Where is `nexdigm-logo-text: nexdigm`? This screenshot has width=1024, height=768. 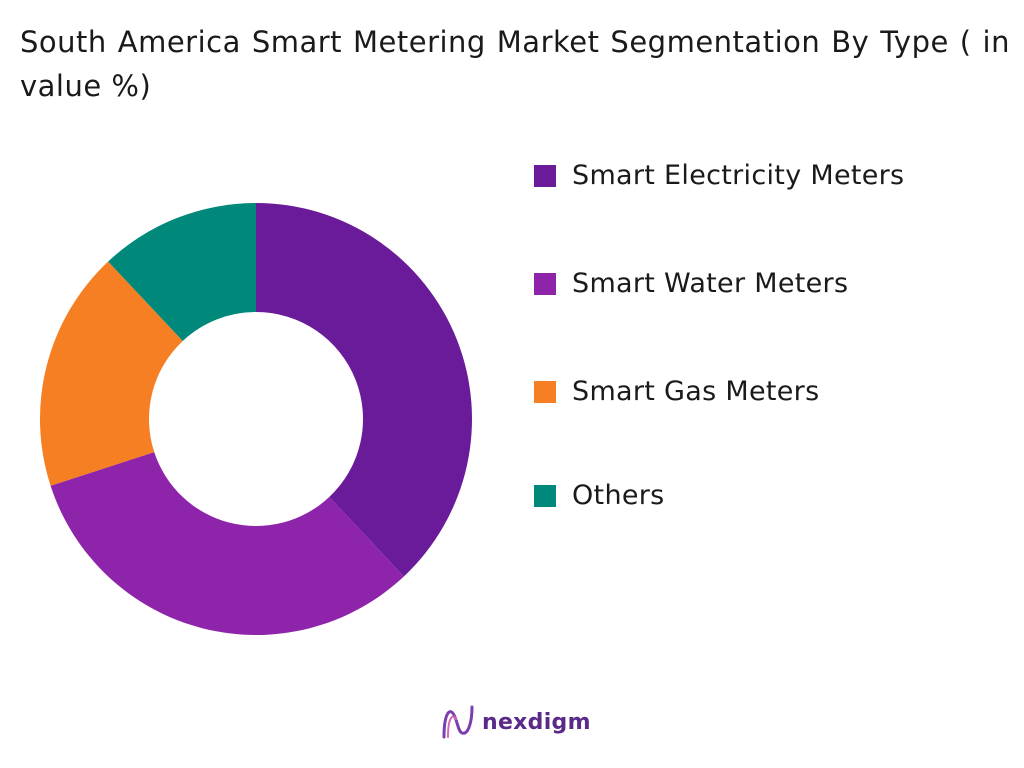 nexdigm-logo-text: nexdigm is located at coordinates (536, 722).